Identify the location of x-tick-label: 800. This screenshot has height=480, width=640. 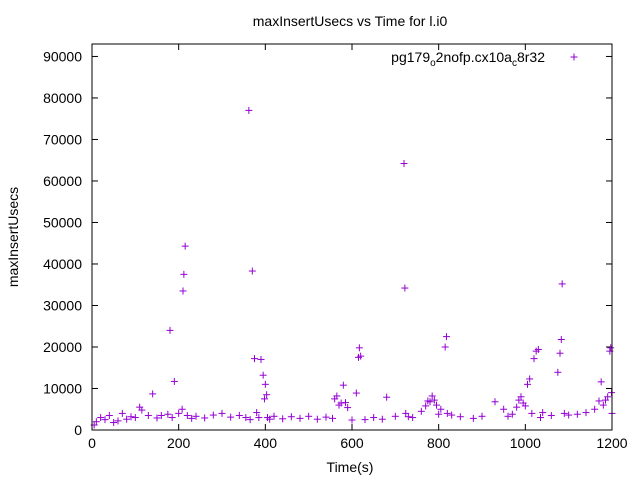
(439, 443).